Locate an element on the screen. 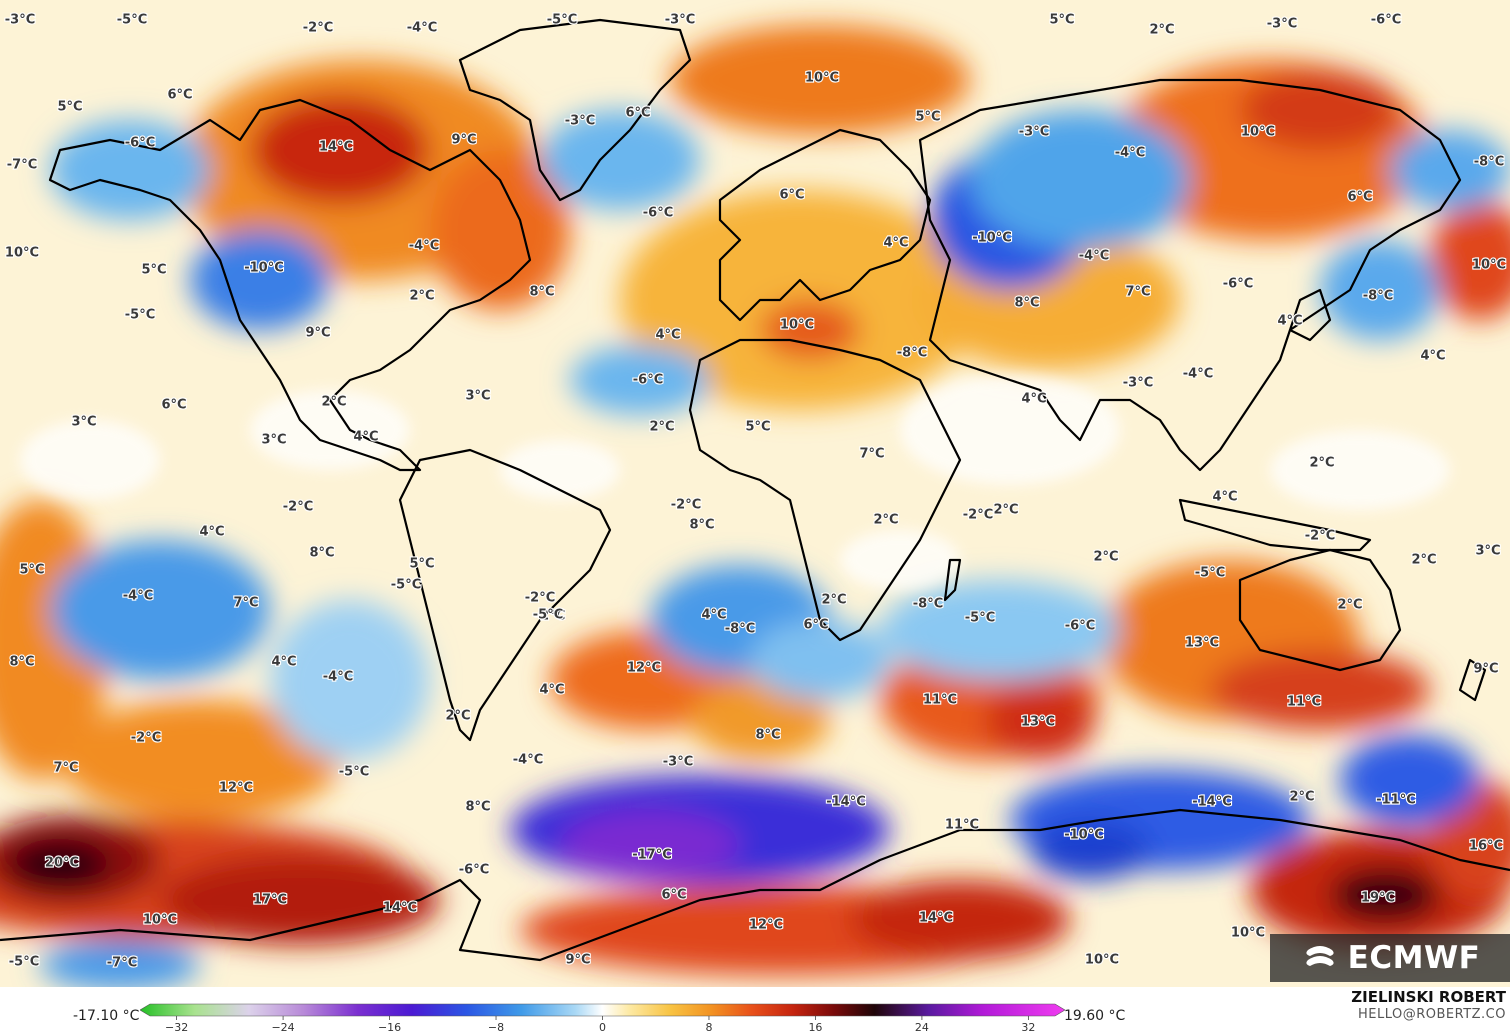  colorbar-fill is located at coordinates (603, 1010).